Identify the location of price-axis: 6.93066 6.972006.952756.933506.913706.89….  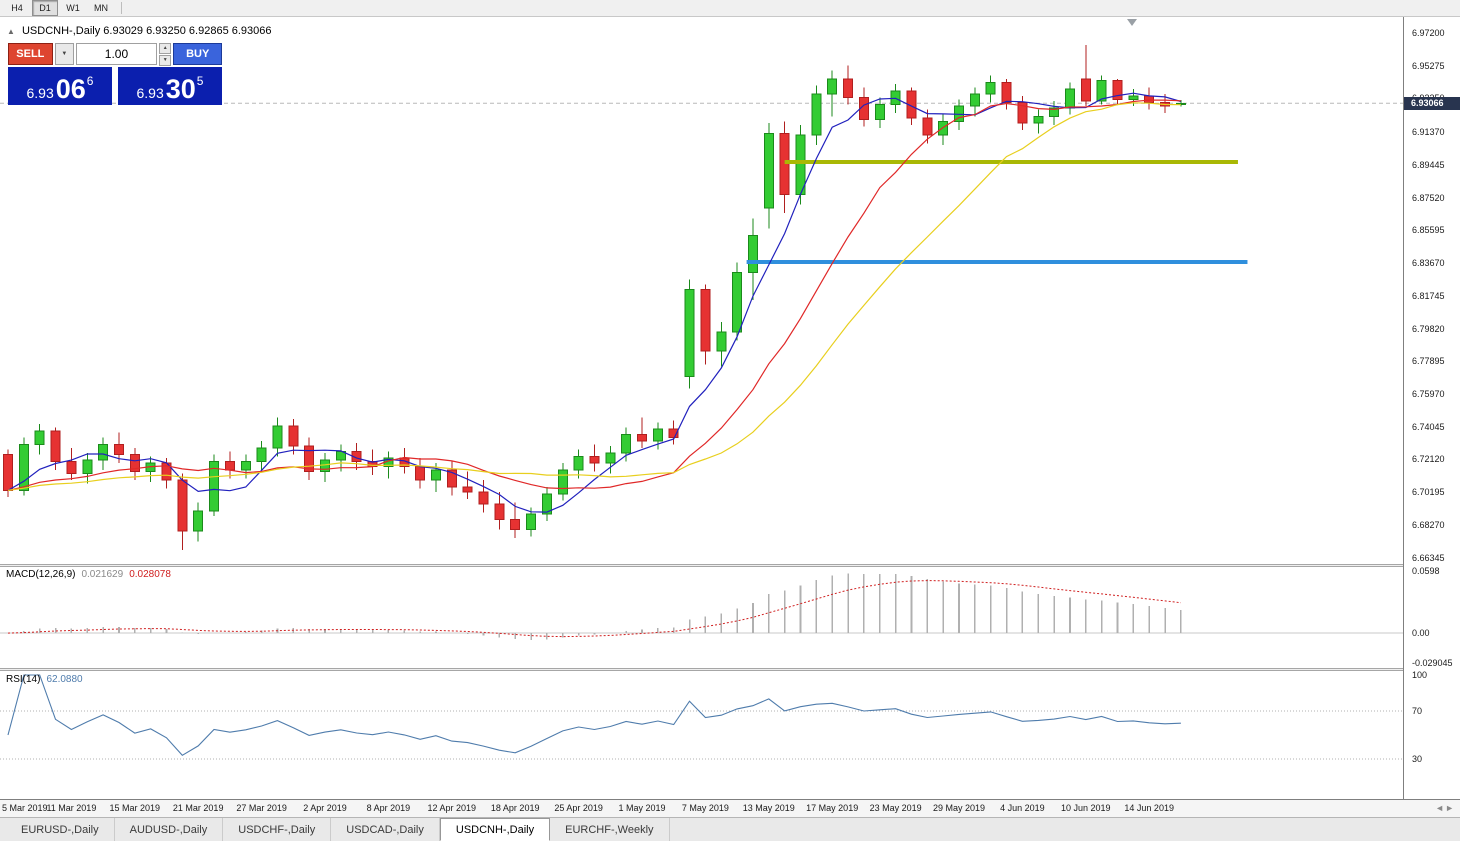
(1431, 408).